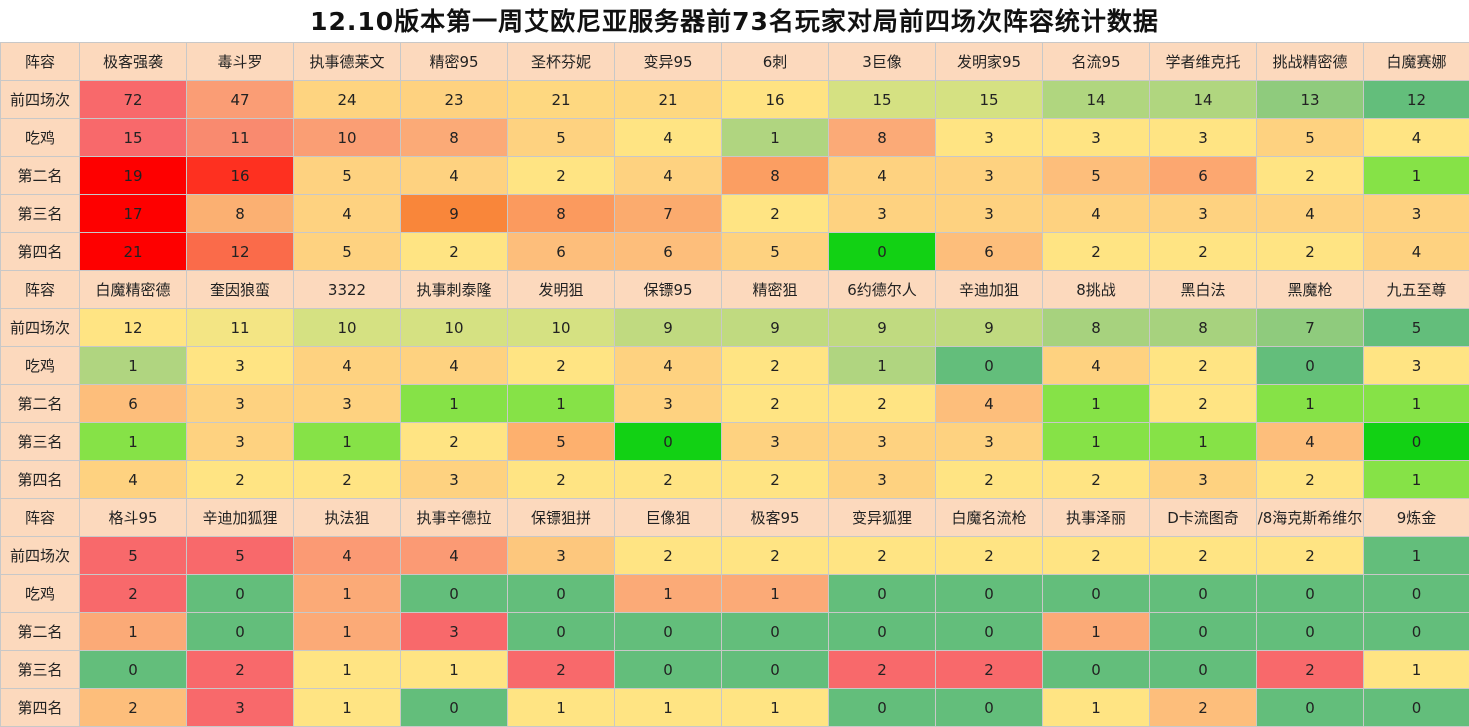 The width and height of the screenshot is (1469, 727). I want to click on comp-name-cell: 执事辛德拉, so click(454, 518).